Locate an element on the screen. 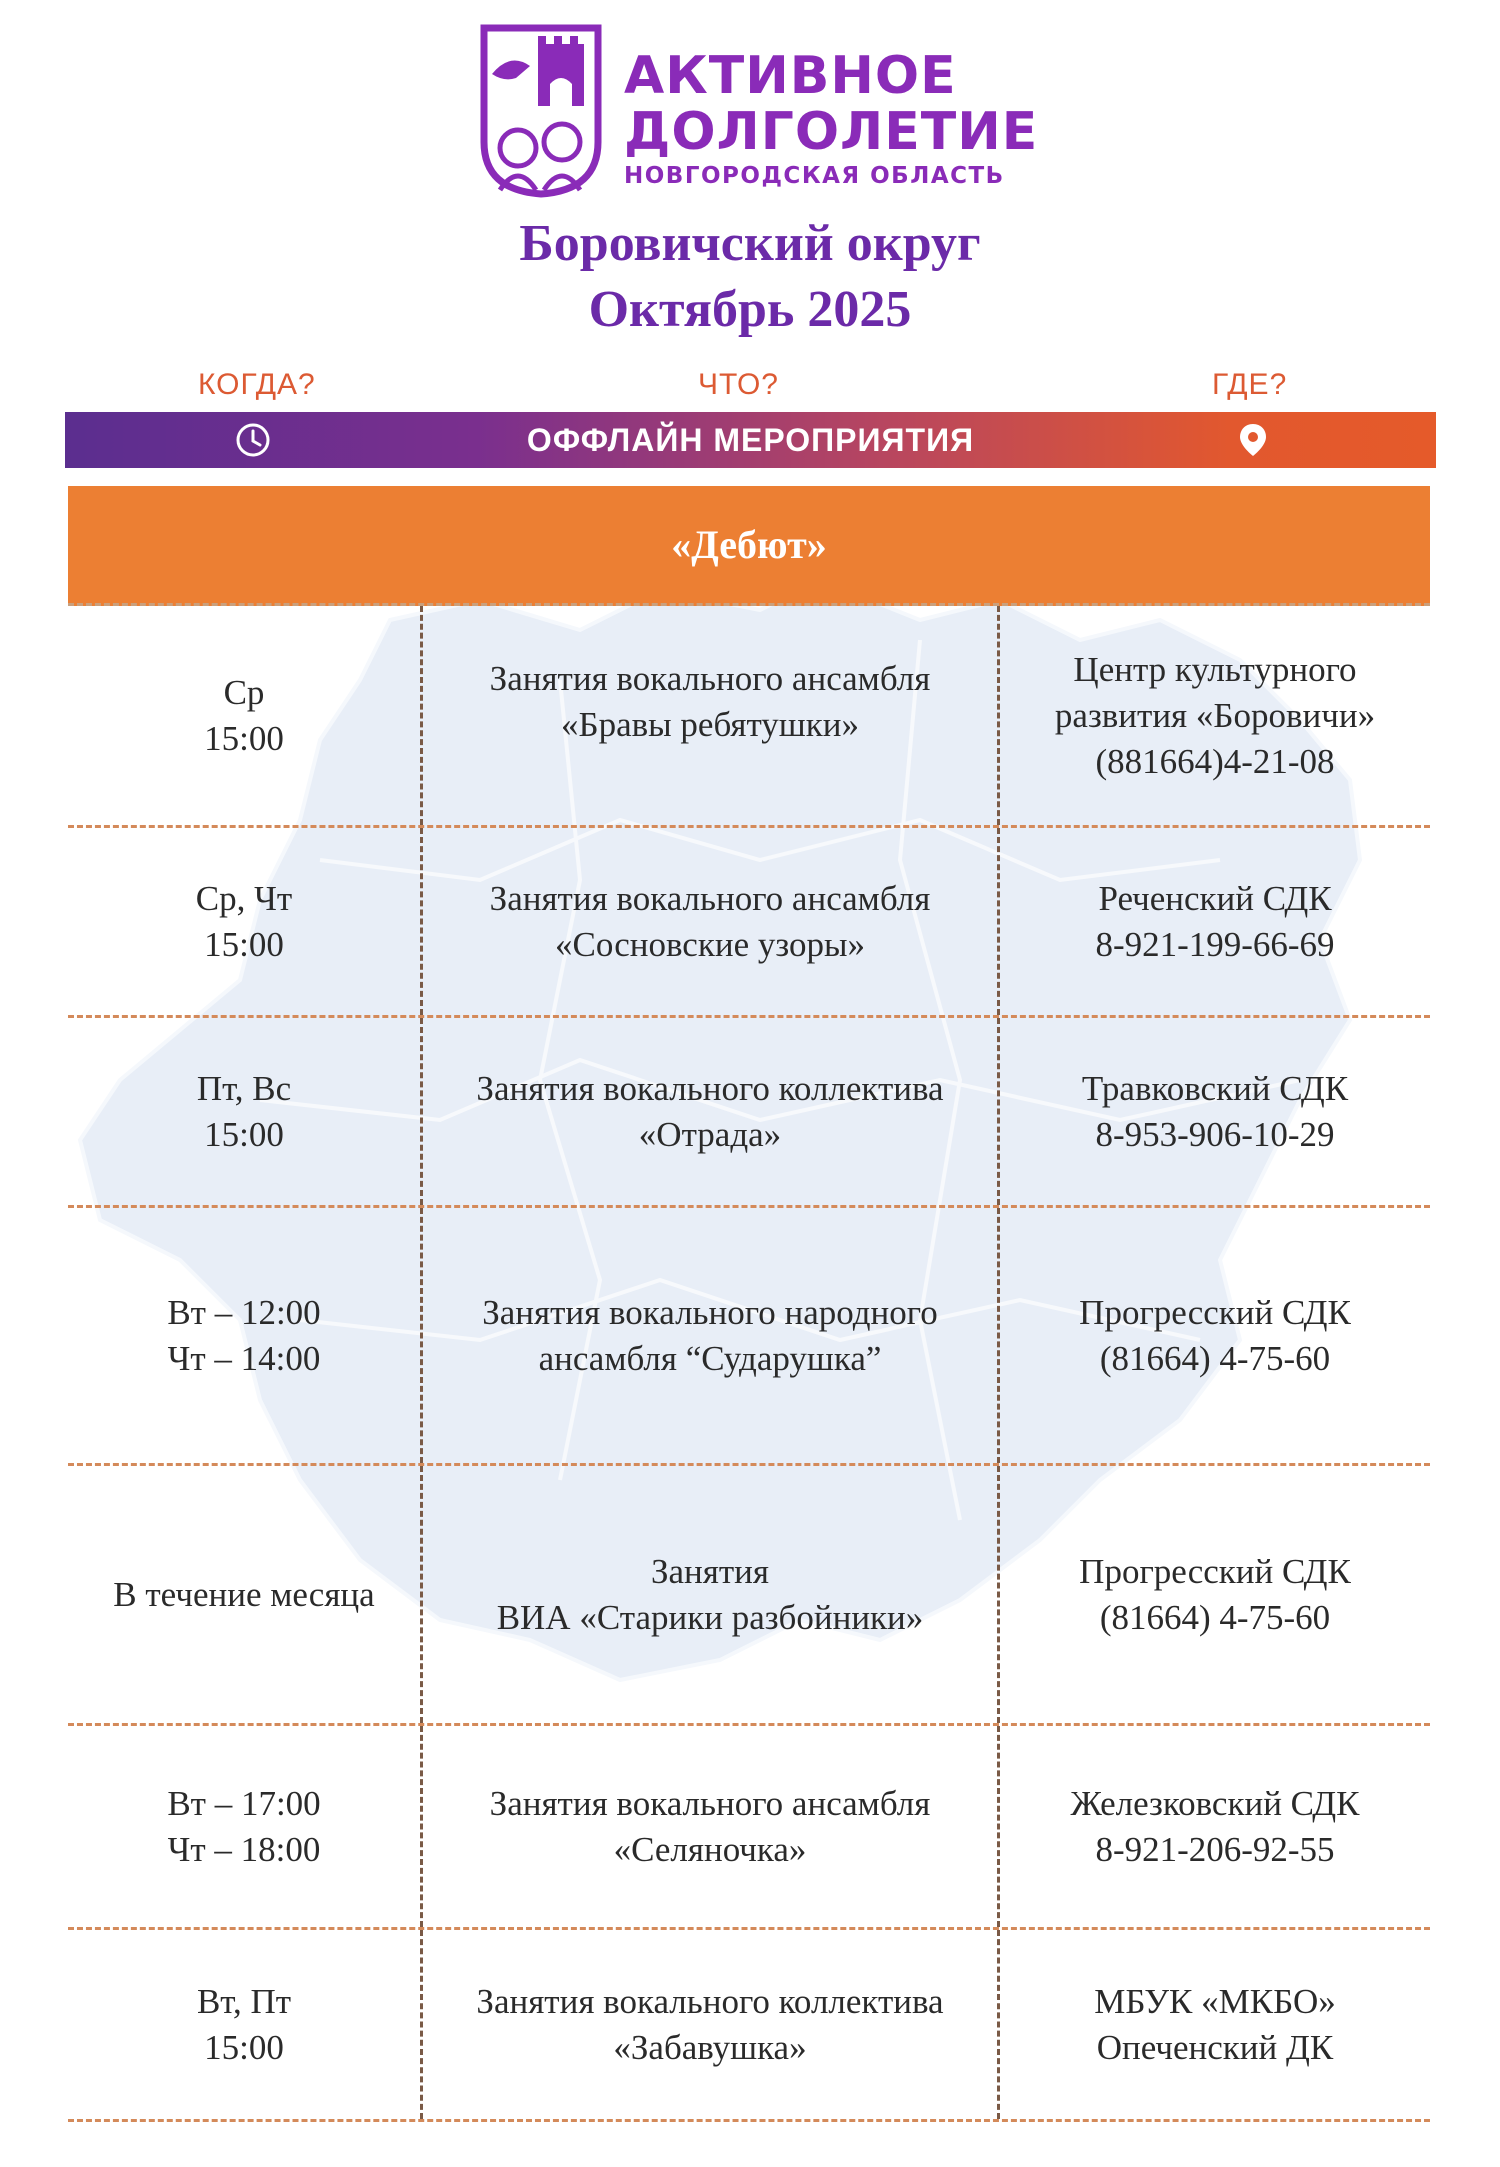 This screenshot has width=1500, height=2167. where-line: 8-921-199-66-69 is located at coordinates (1215, 944).